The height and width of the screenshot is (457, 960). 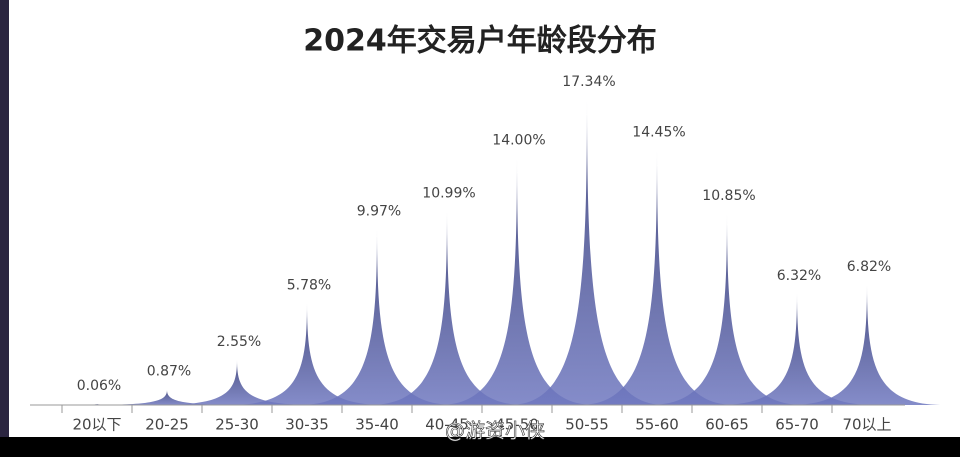 I want to click on value-label: 0.87%, so click(x=169, y=372).